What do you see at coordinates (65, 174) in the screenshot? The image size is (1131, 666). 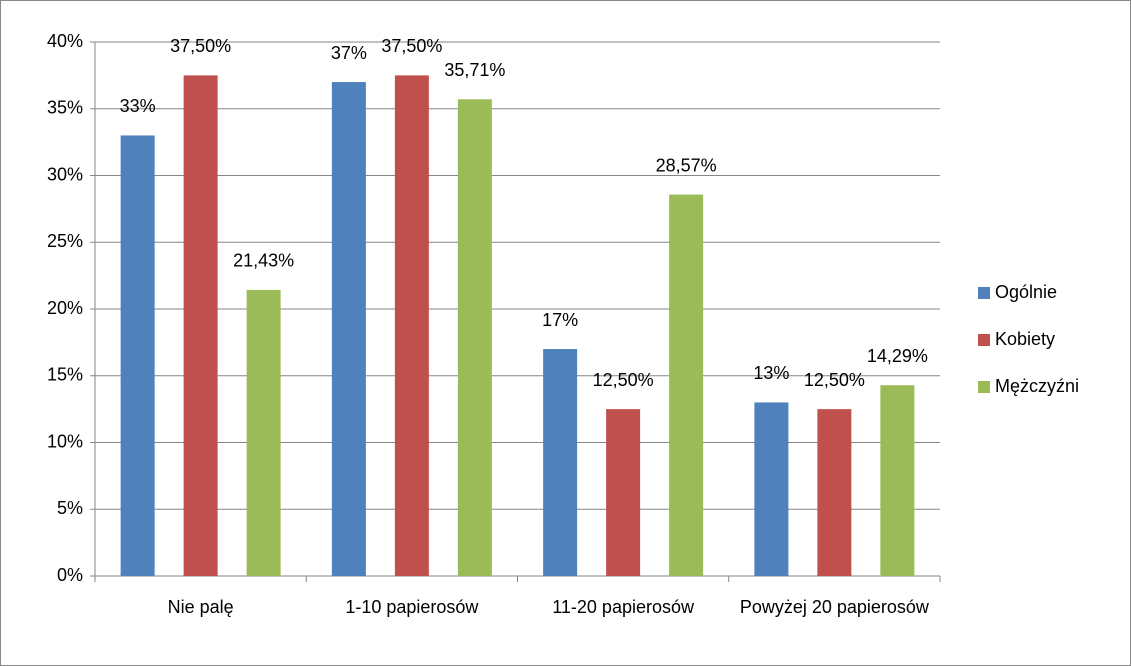 I see `y-tick-label: 30%` at bounding box center [65, 174].